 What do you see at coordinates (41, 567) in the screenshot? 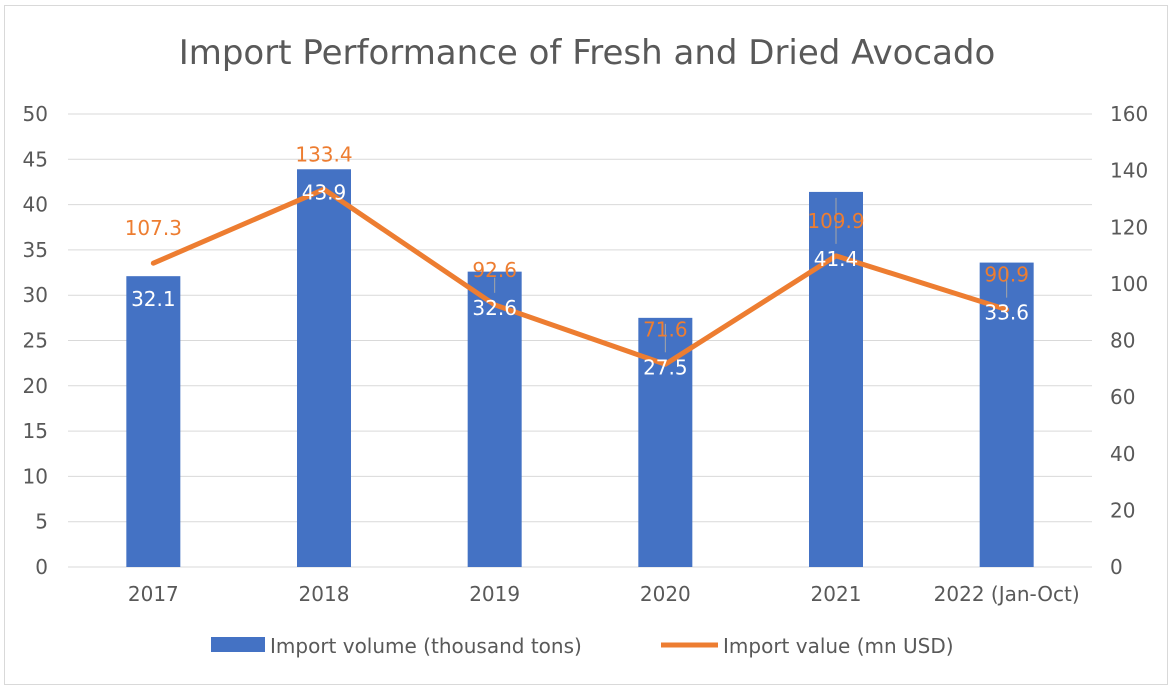
I see `left-tick-label: 0` at bounding box center [41, 567].